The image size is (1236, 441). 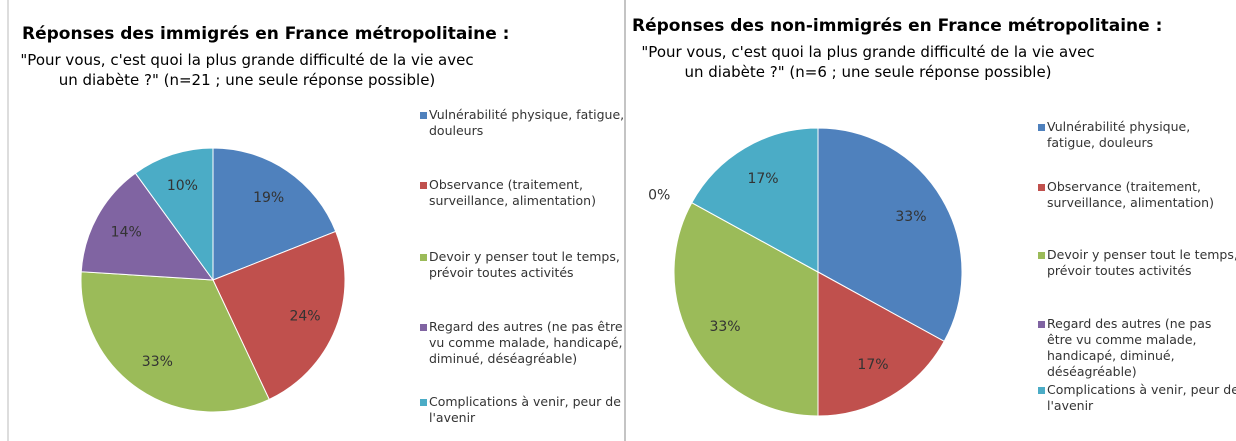 I want to click on data-label: 14%, so click(x=126, y=232).